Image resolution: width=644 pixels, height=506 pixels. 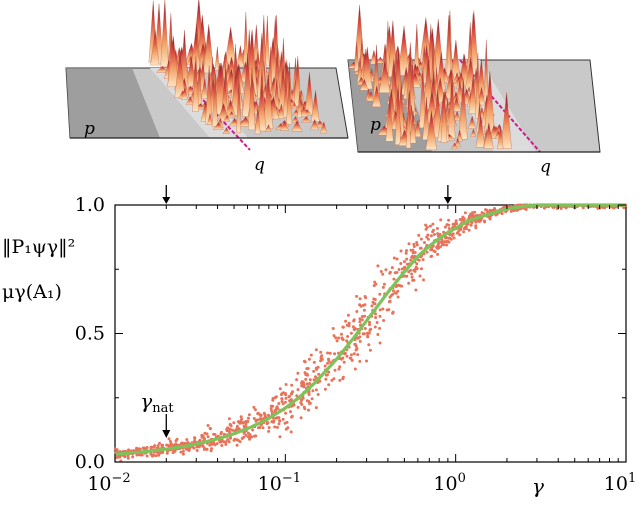 What do you see at coordinates (632, 478) in the screenshot?
I see `x-tick-label-exponent: 1` at bounding box center [632, 478].